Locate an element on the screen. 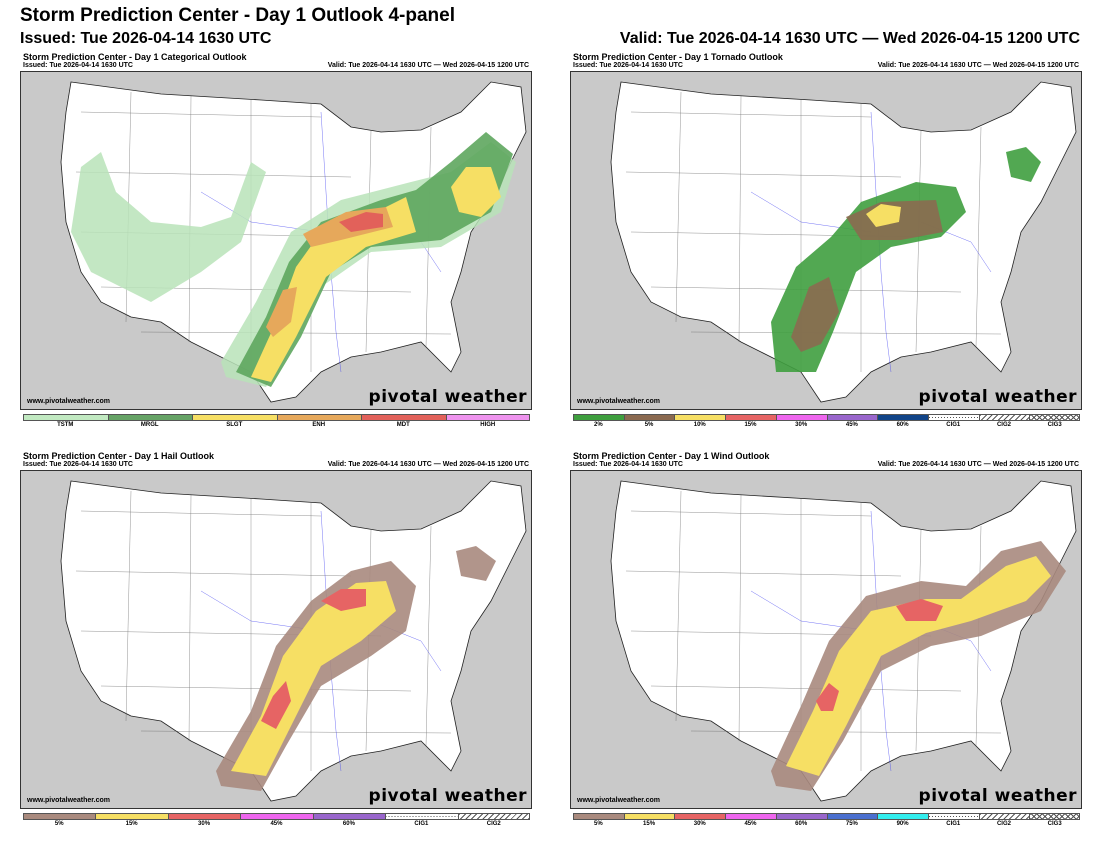  legend-label: 30% is located at coordinates (801, 425).